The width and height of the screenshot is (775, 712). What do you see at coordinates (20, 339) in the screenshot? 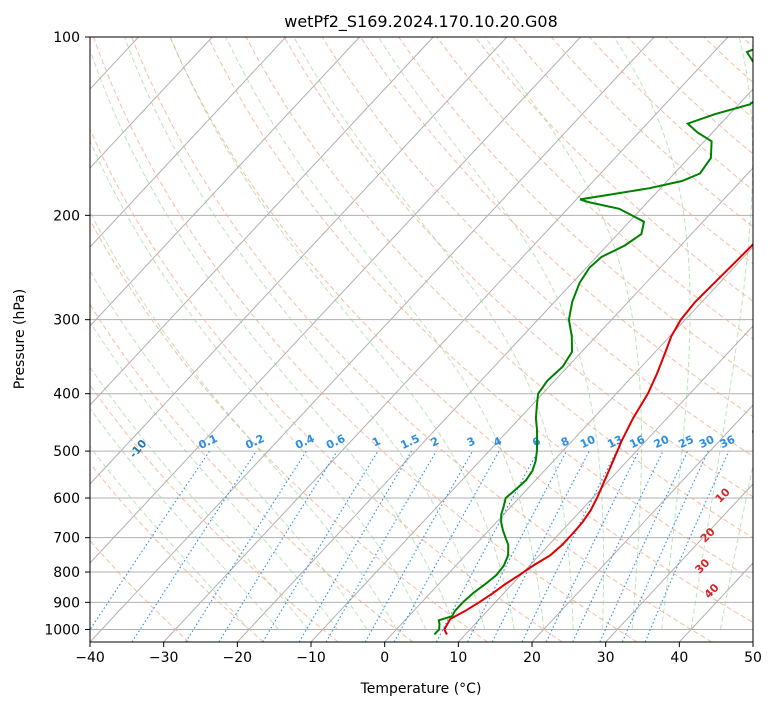
I see `y-axis-title: Pressure (hPa)` at bounding box center [20, 339].